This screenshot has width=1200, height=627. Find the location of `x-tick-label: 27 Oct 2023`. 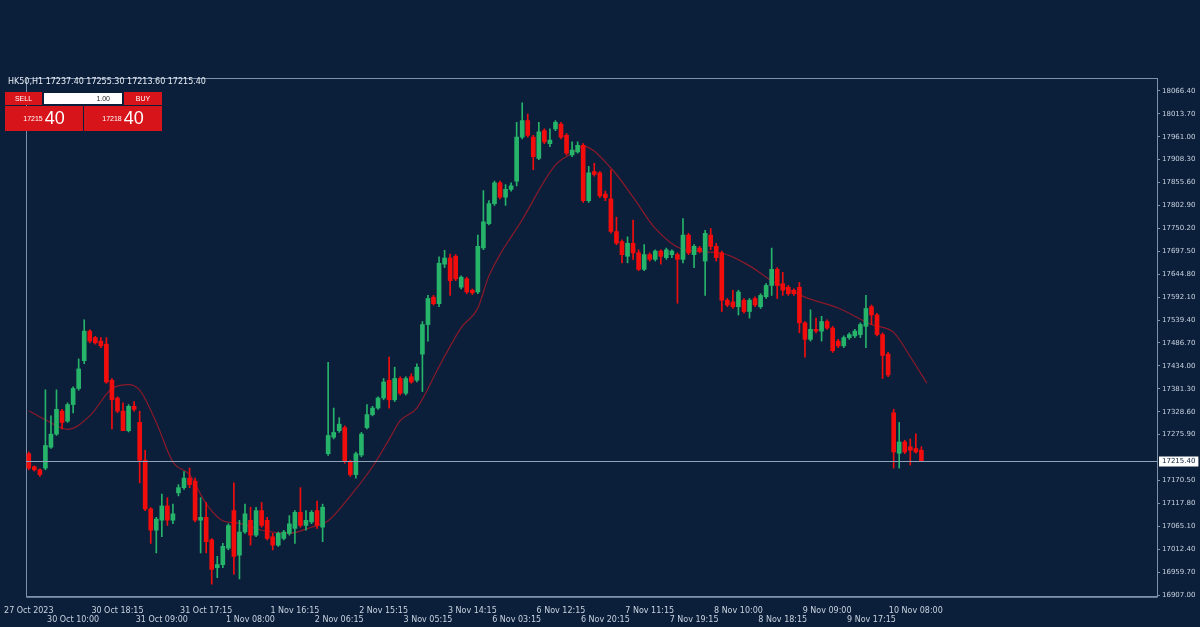

x-tick-label: 27 Oct 2023 is located at coordinates (29, 610).